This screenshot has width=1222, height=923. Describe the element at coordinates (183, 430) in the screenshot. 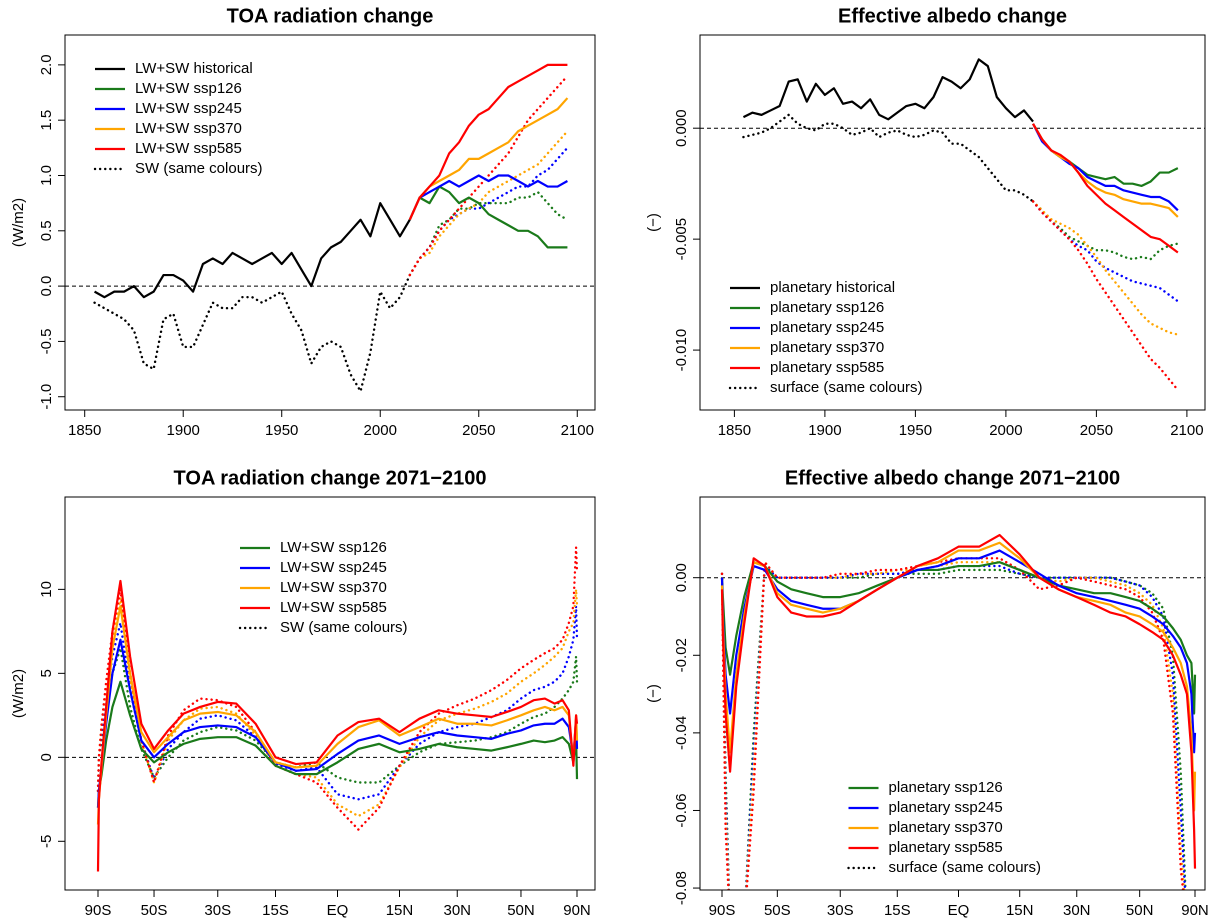

I see `x-tick-label: 1900` at that location.